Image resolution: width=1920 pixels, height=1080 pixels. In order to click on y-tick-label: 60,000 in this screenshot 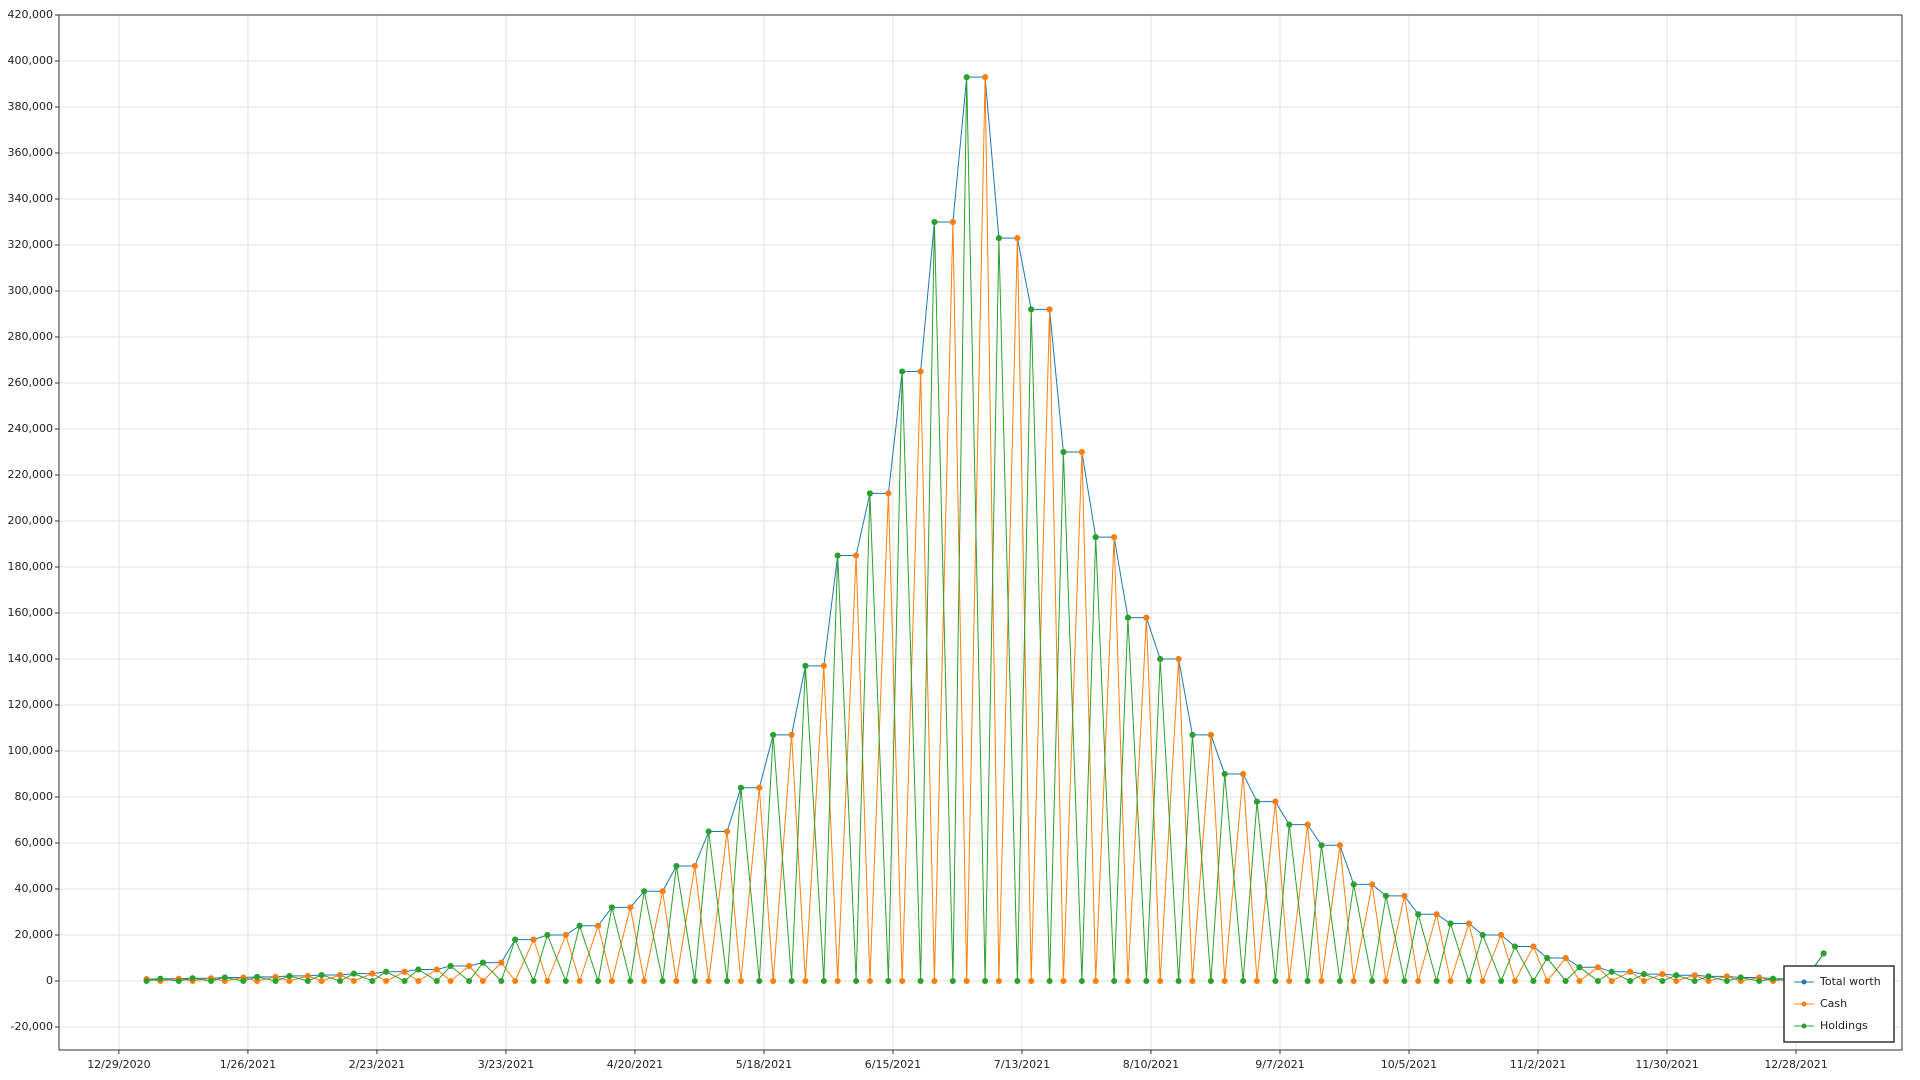, I will do `click(34, 842)`.